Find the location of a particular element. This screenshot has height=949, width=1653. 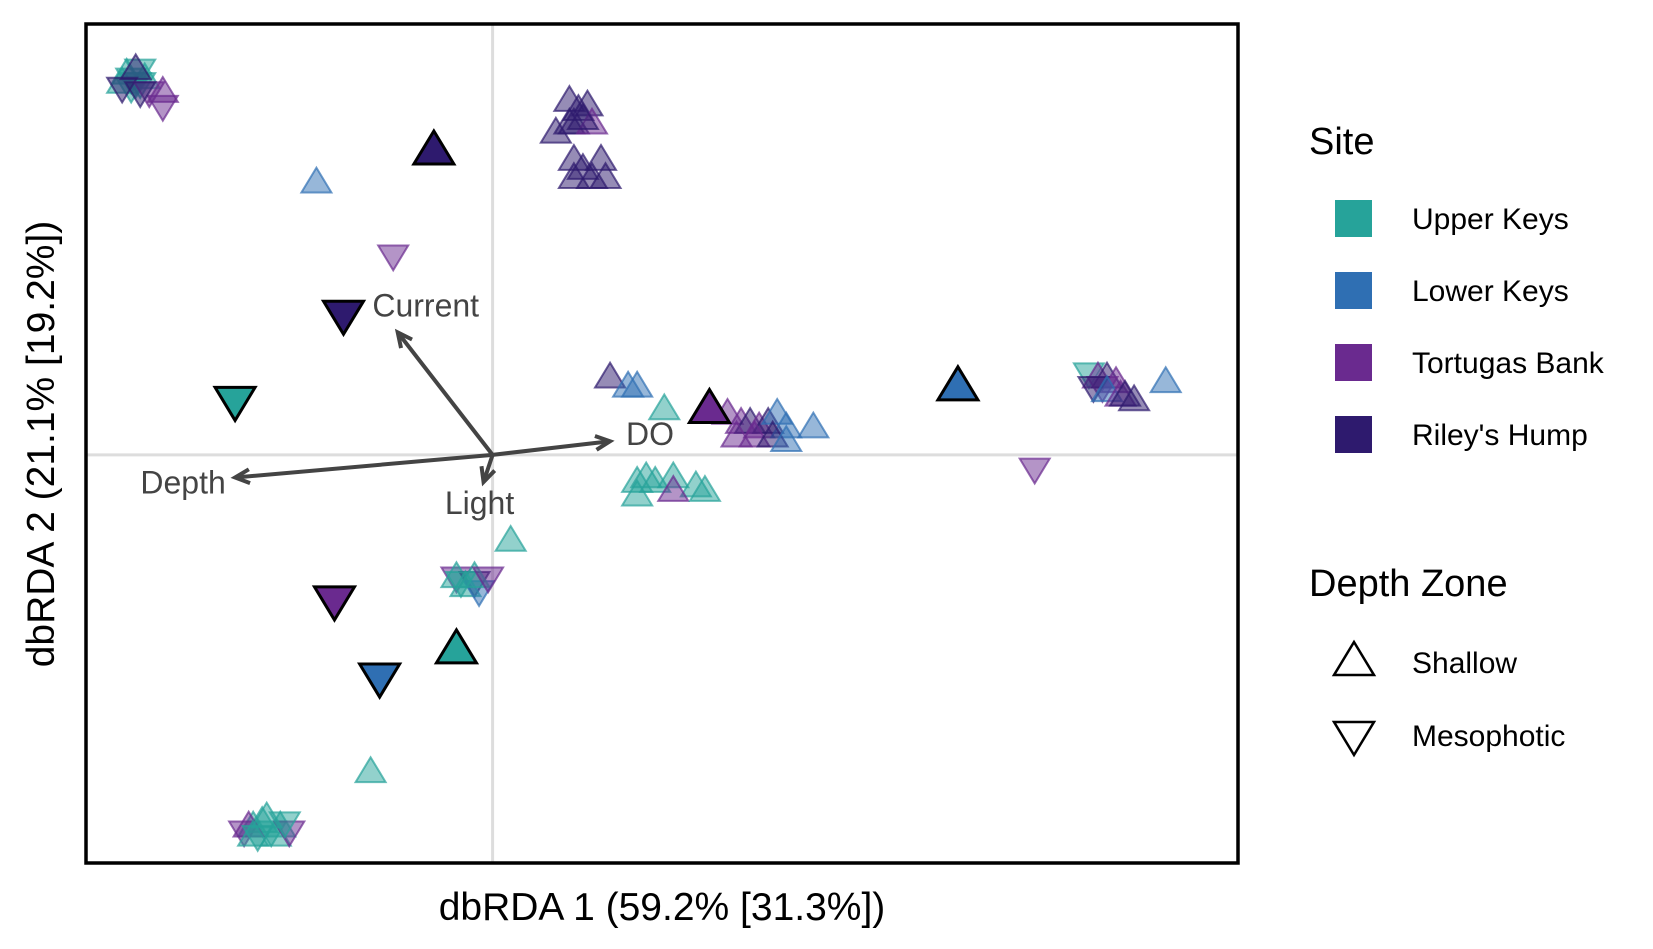

sample-point-upper-keys-mesophotic is located at coordinates (285, 825).